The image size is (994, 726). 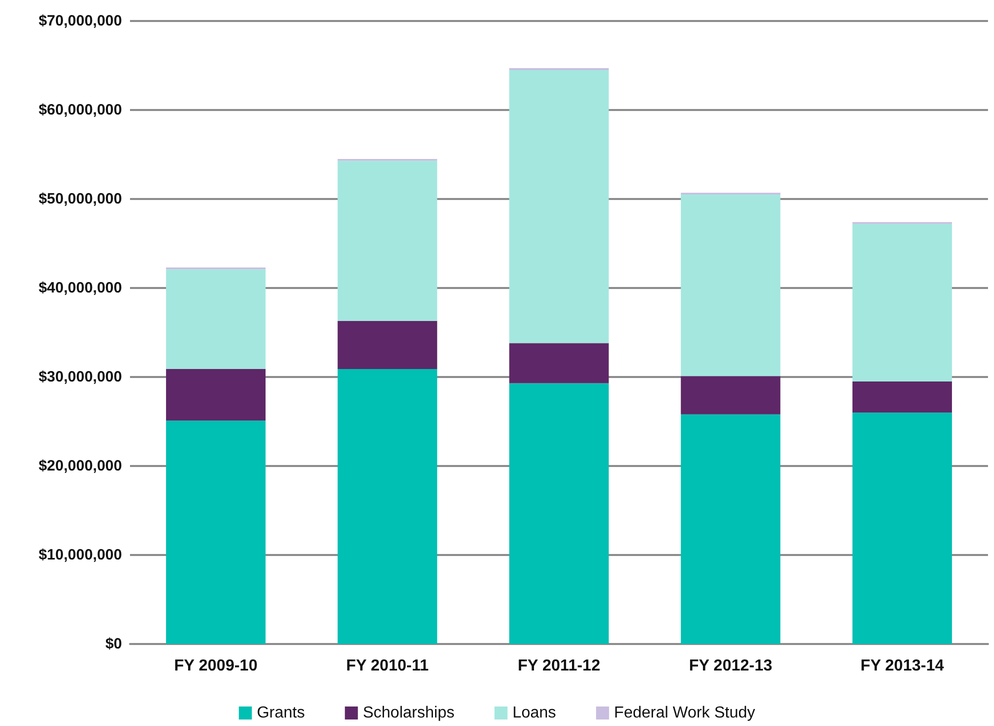 I want to click on y-tick-label: $50,000,000, so click(x=80, y=199).